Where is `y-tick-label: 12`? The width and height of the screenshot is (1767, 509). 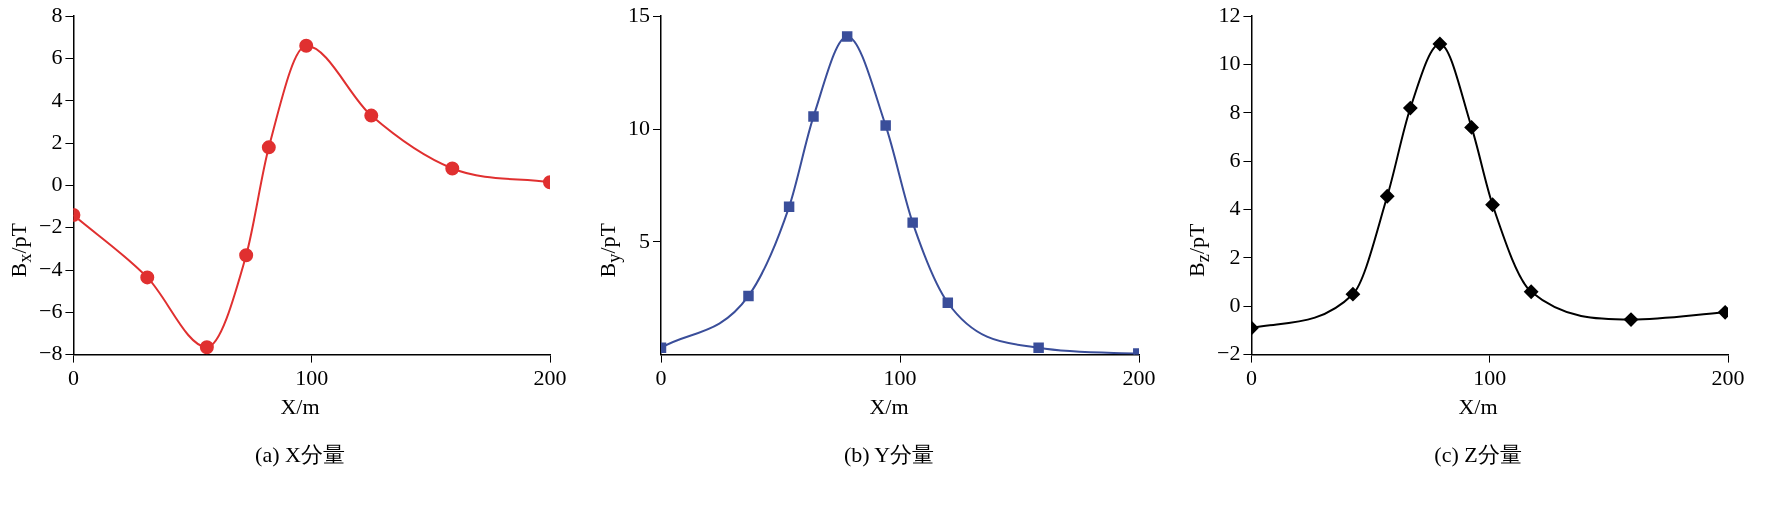
y-tick-label: 12 is located at coordinates (1229, 14).